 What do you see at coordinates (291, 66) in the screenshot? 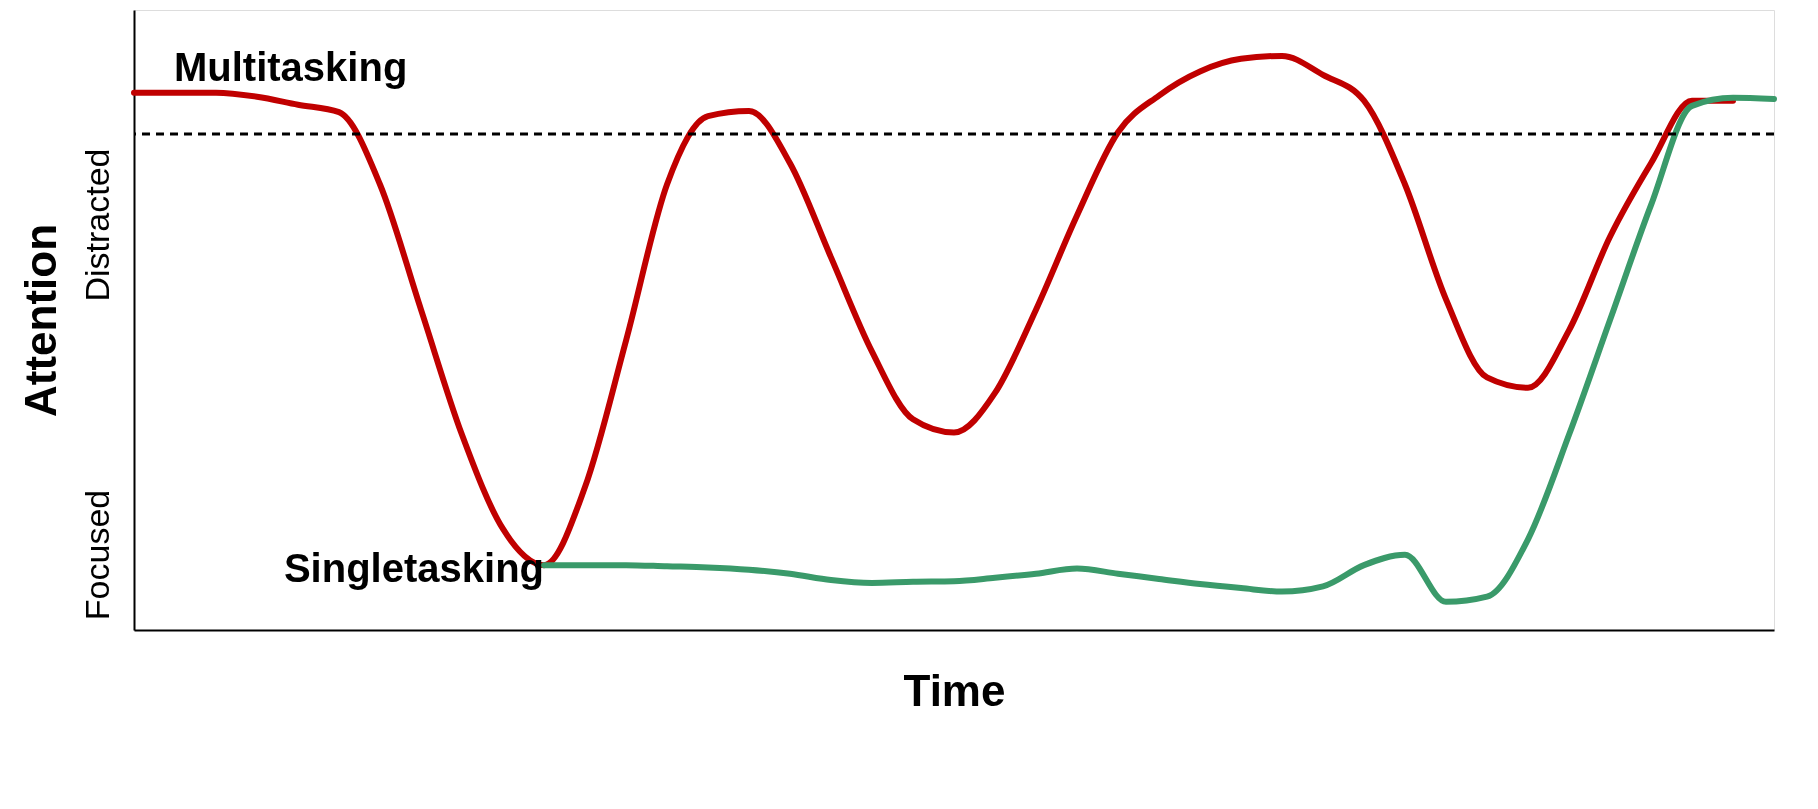
I see `series-label: Multitasking` at bounding box center [291, 66].